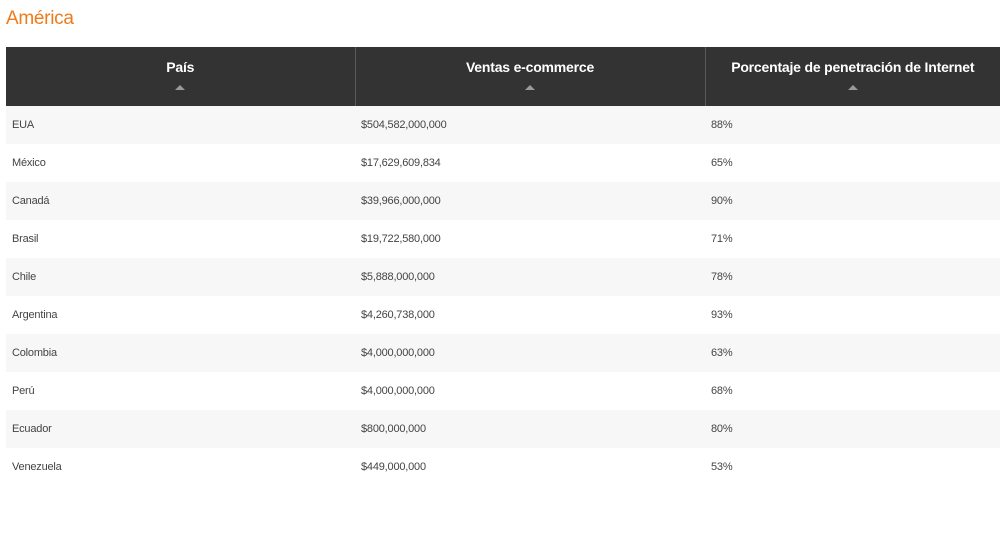 Image resolution: width=1000 pixels, height=540 pixels. I want to click on table-row: Perú $4,000,000,000 68%, so click(503, 391).